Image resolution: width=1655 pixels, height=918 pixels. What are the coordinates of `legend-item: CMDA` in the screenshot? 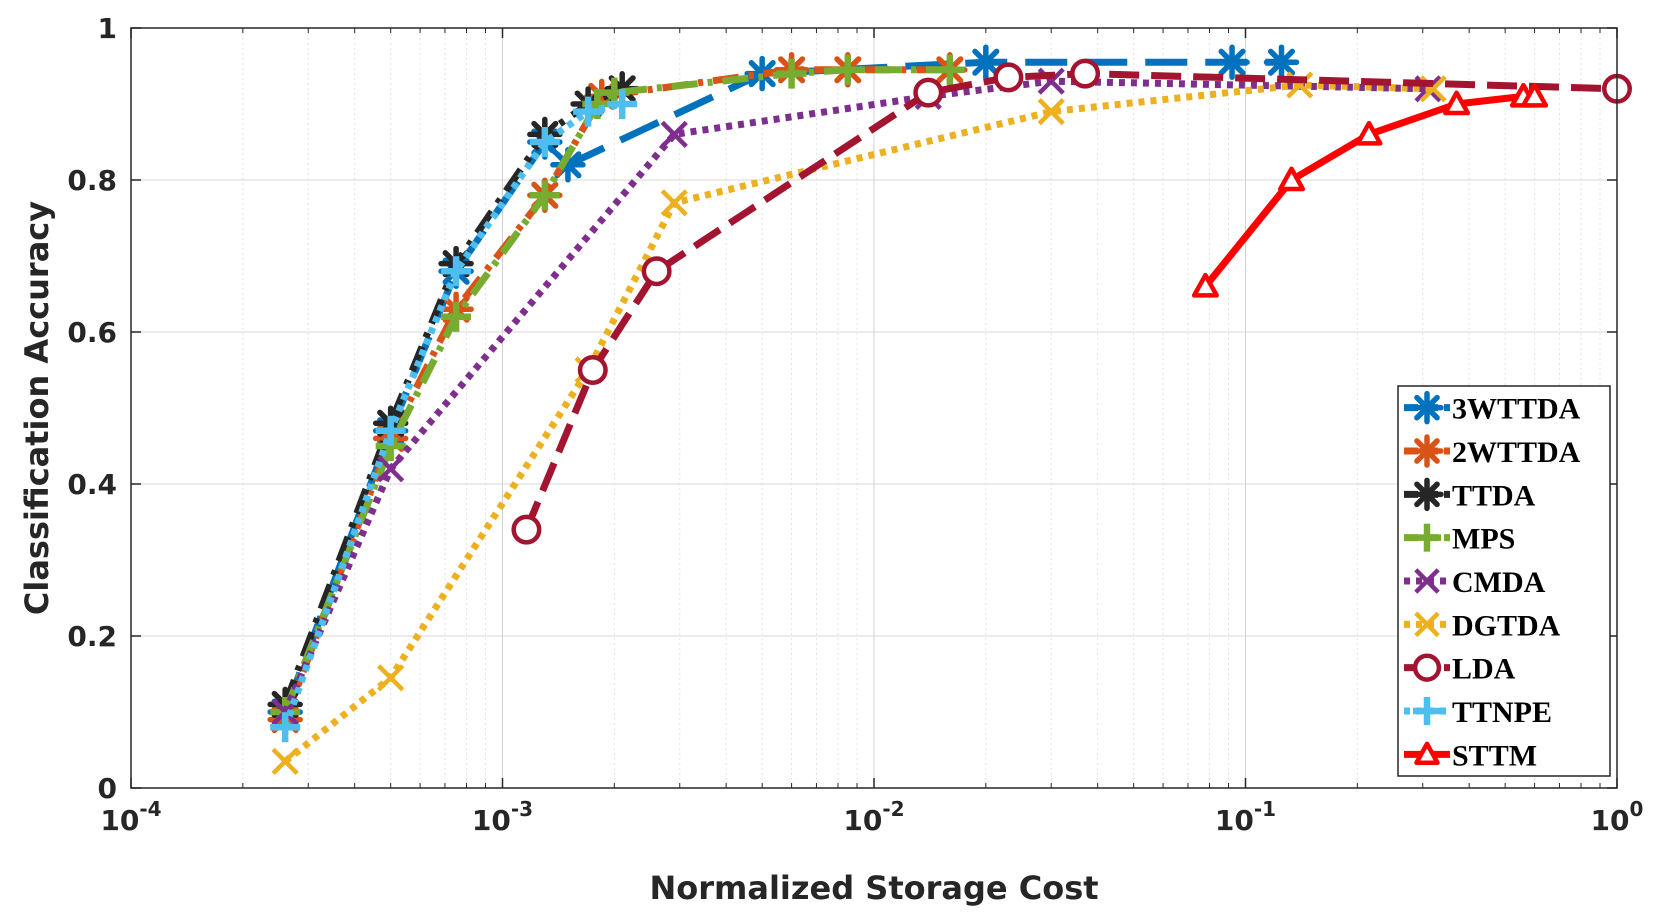 It's located at (1475, 582).